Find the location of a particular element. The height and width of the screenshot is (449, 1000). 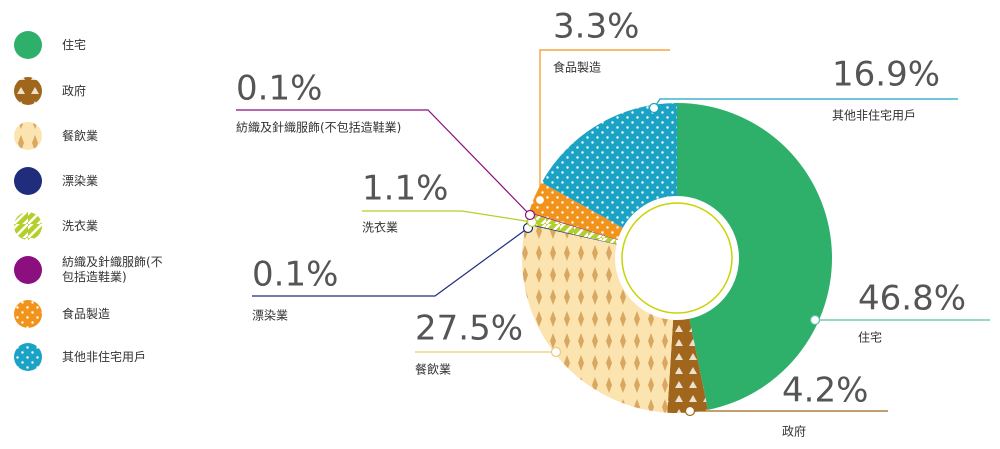

category-label: 漂染業 is located at coordinates (270, 315).